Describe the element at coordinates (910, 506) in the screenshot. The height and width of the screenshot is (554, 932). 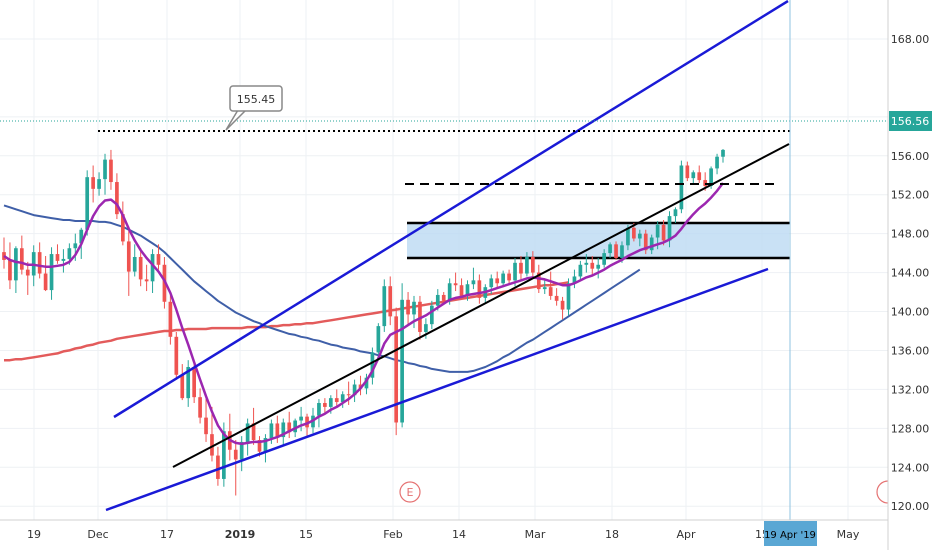
I see `y-tick-label: 120.00` at that location.